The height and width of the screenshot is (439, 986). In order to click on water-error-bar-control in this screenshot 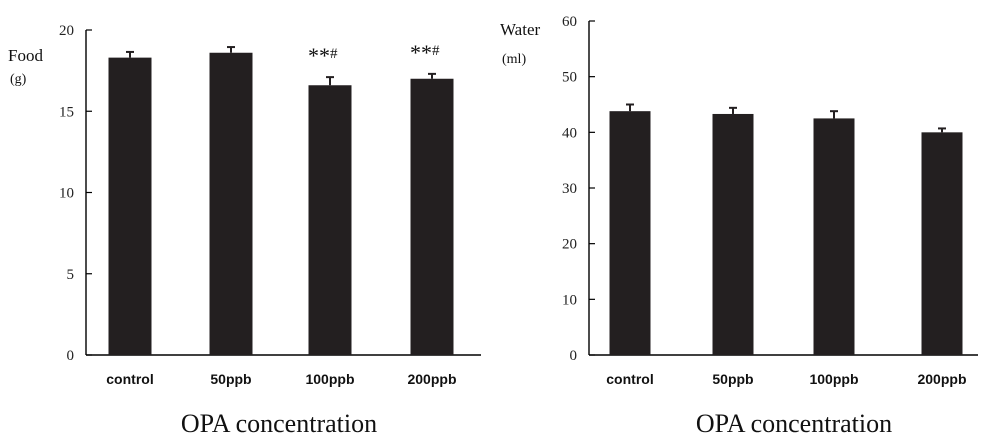, I will do `click(630, 107)`.